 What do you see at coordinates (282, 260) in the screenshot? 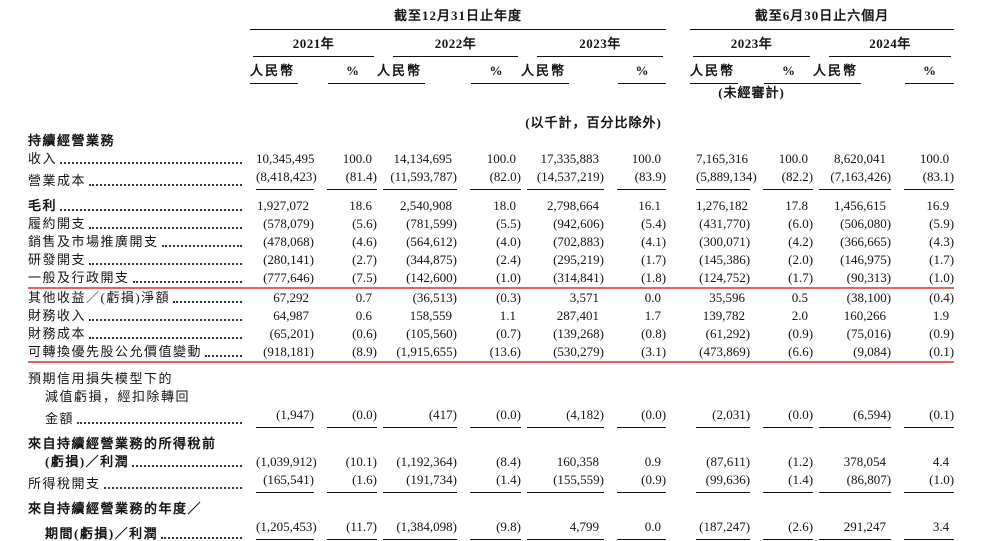
I see `value-cell: (280,141)` at bounding box center [282, 260].